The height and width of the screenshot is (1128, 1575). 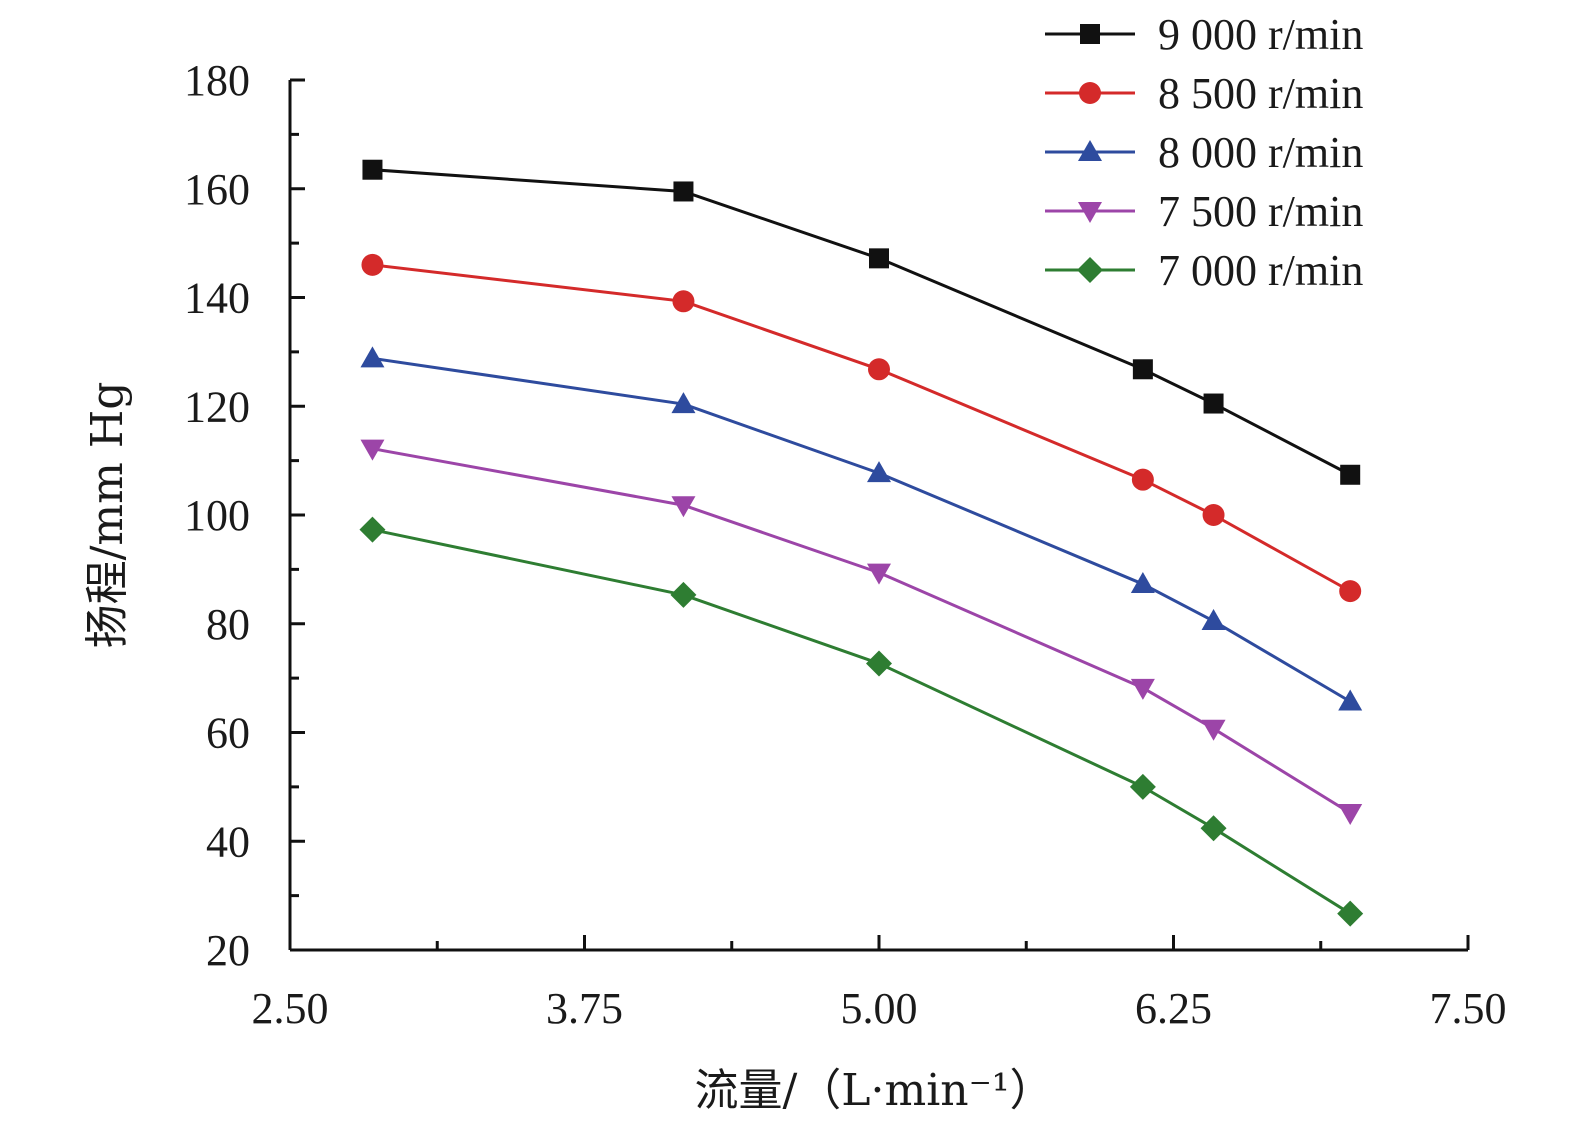 I want to click on y-tick-label: 40, so click(x=228, y=841).